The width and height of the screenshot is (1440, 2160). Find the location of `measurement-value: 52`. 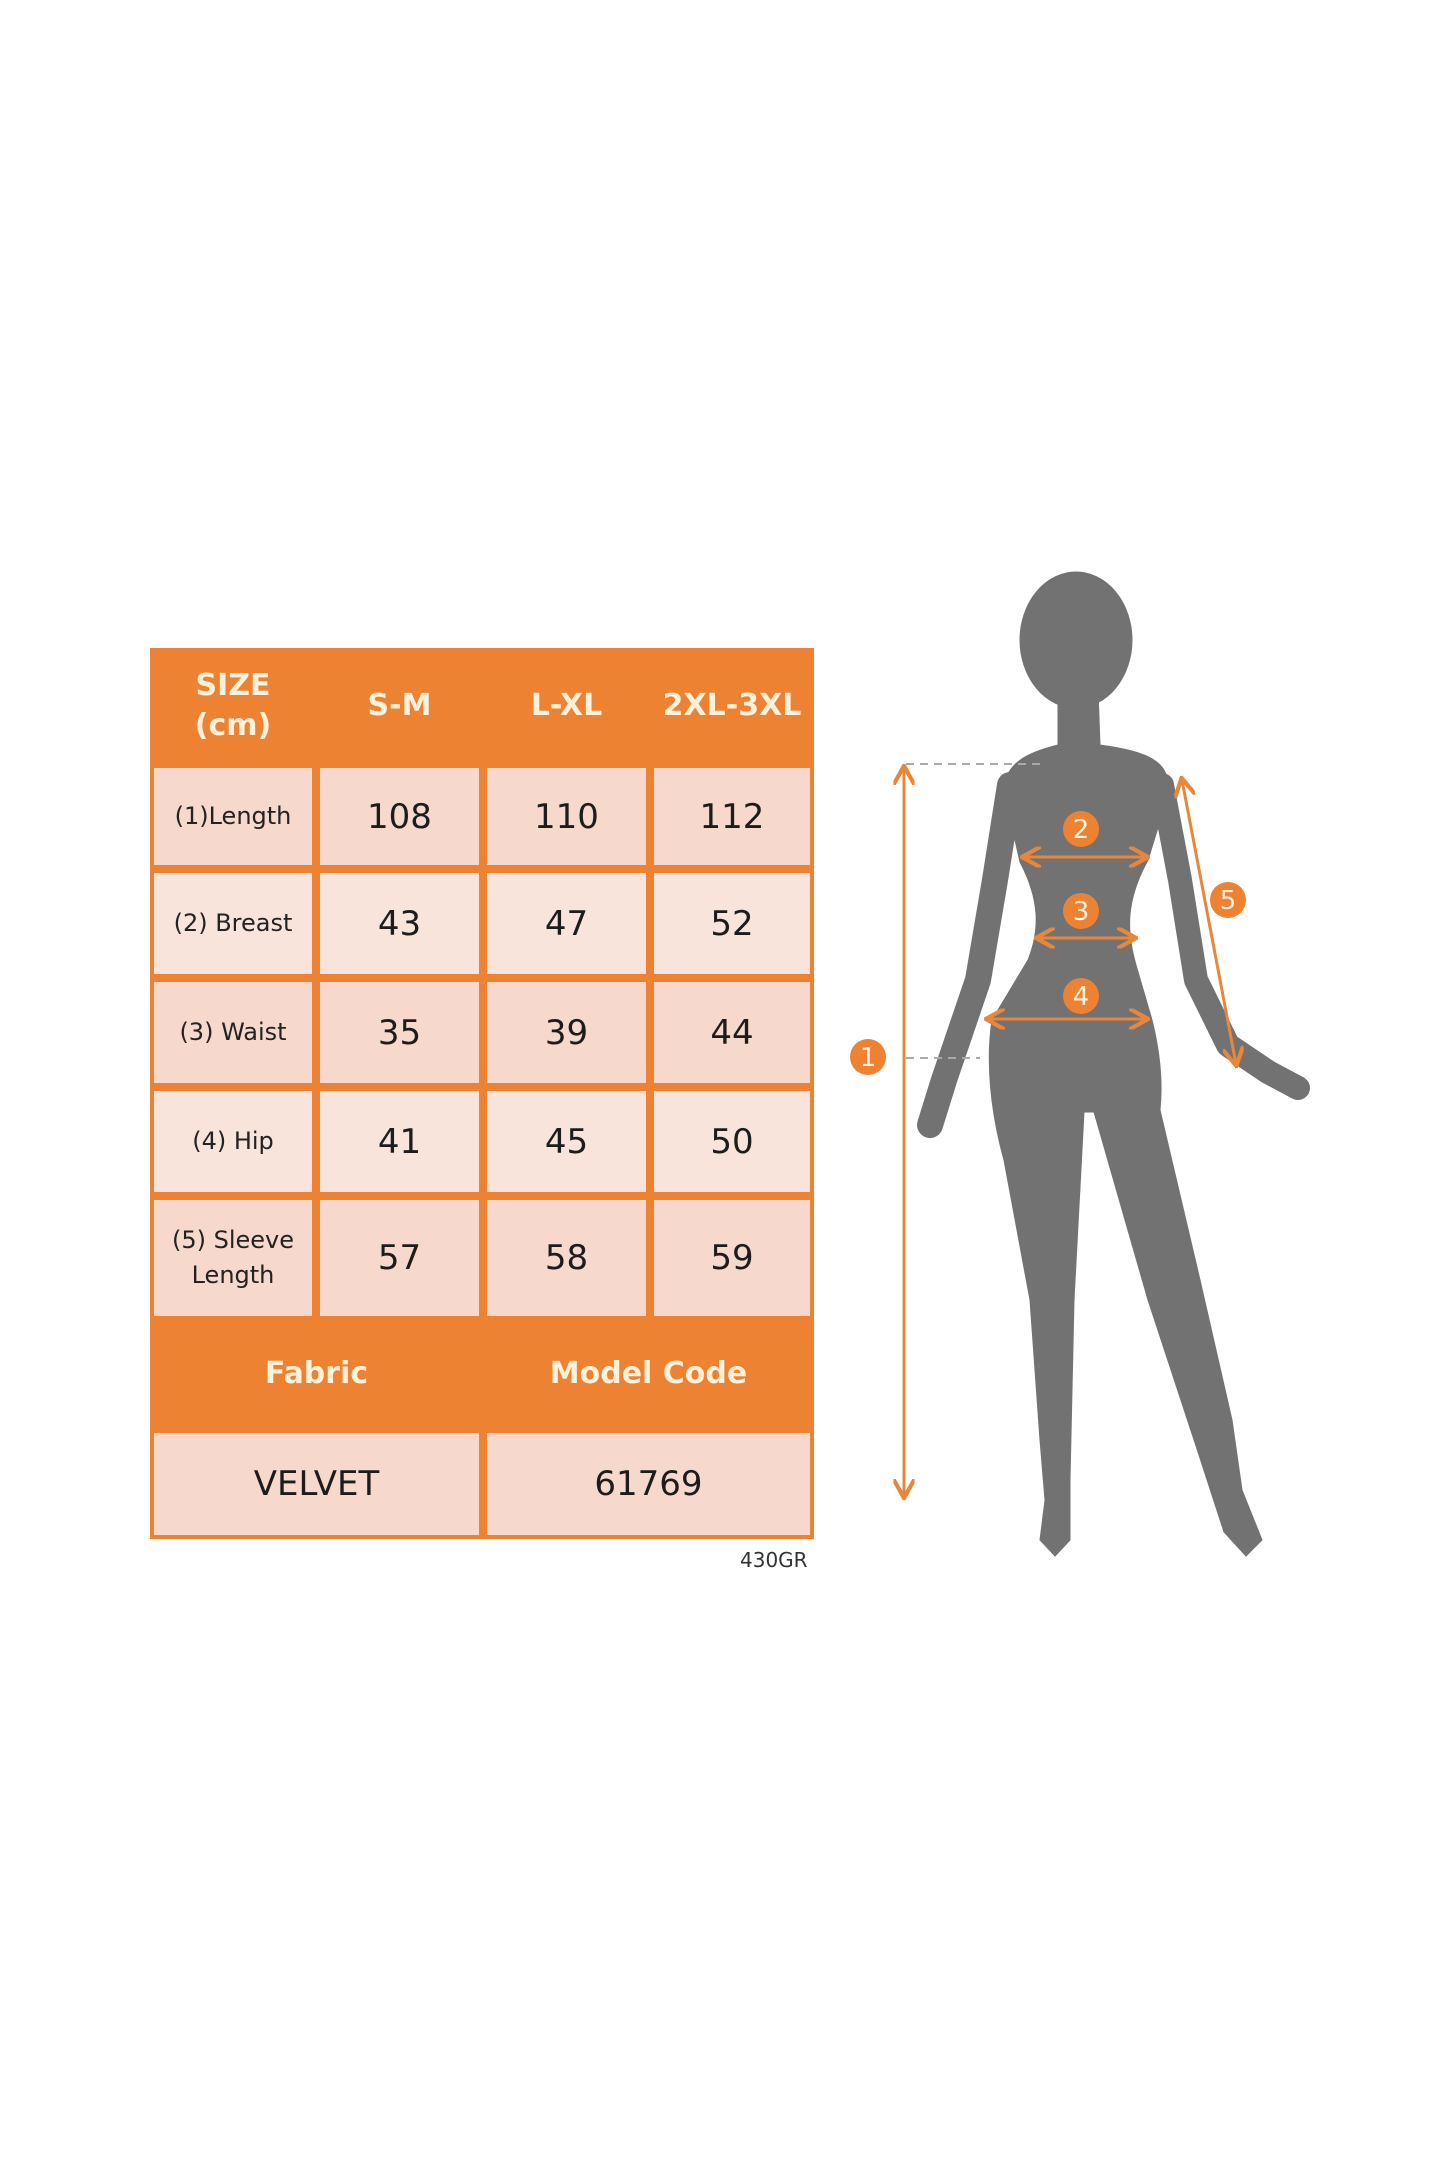

measurement-value: 52 is located at coordinates (732, 923).